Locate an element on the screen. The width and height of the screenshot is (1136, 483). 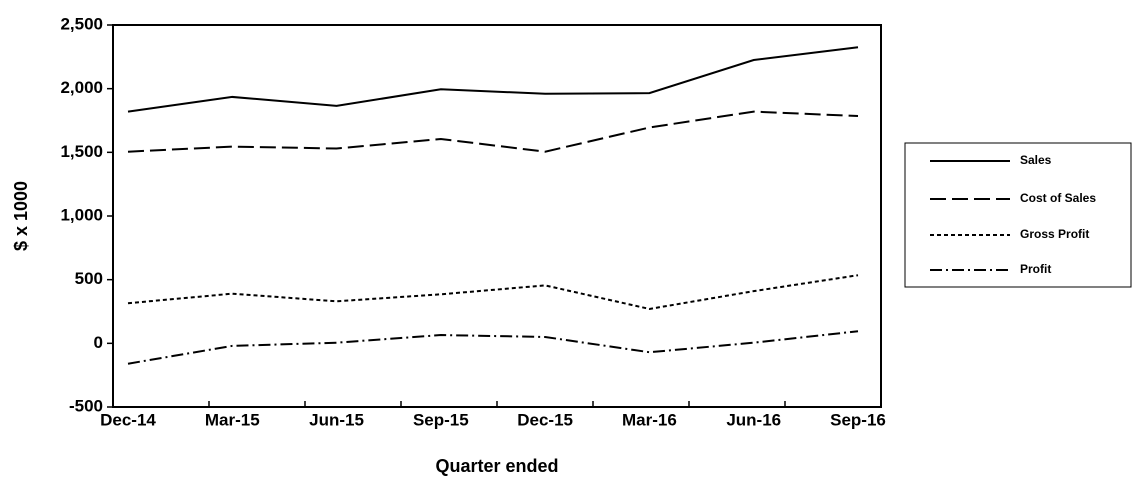
y-tick-label: 2,500 is located at coordinates (81, 23).